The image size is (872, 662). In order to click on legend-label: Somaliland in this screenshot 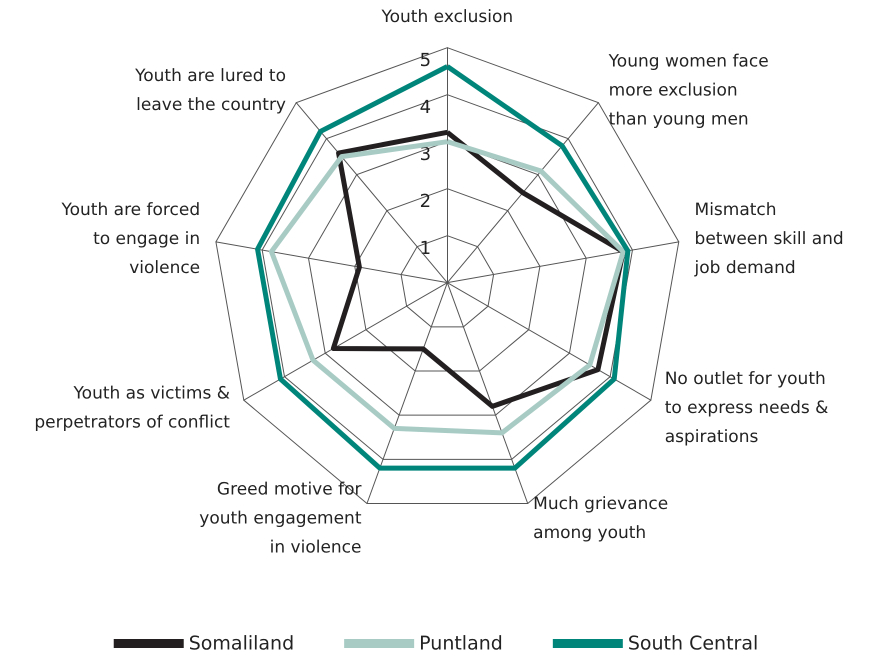, I will do `click(241, 643)`.